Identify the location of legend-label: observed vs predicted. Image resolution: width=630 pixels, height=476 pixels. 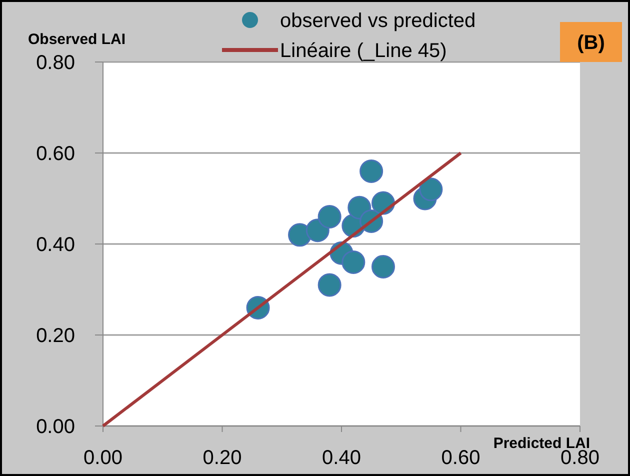
(378, 21).